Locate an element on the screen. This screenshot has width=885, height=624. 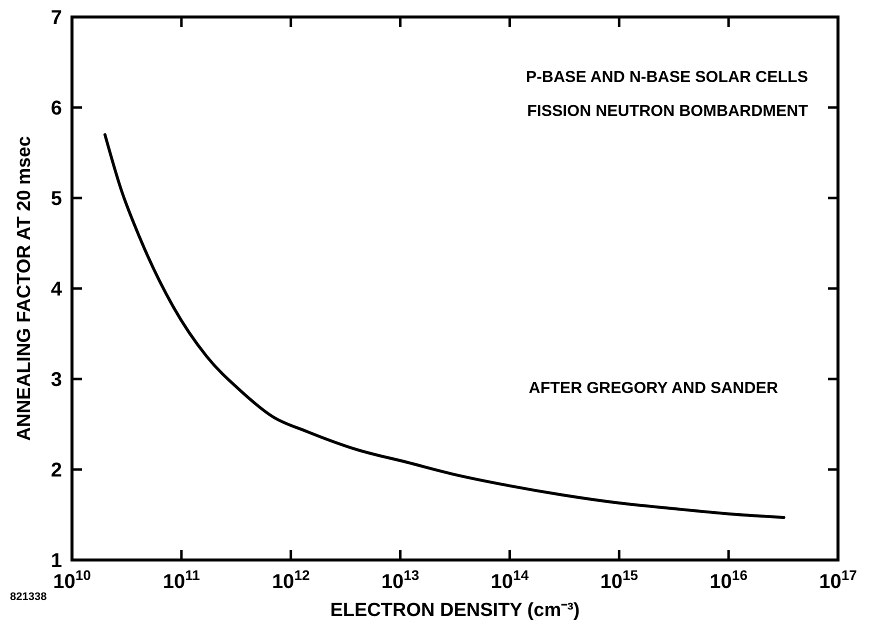
annotation: FISSION NEUTRON BOMBARDMENT is located at coordinates (667, 111).